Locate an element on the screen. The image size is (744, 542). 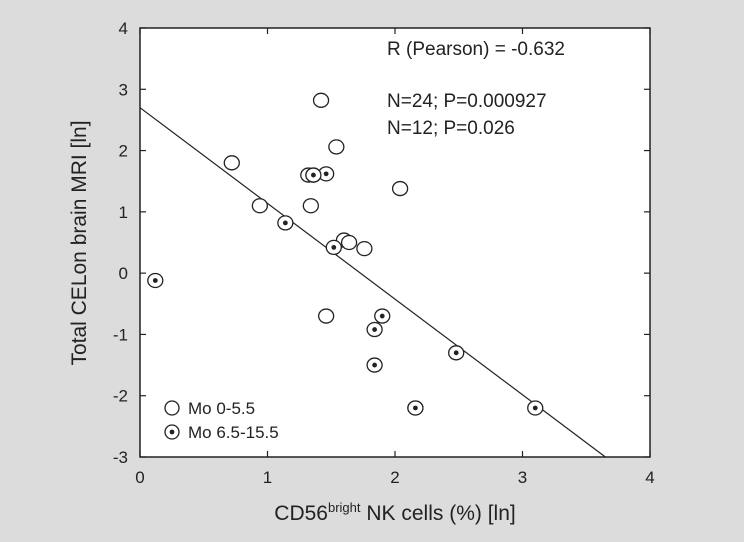
stats-annotation-1: N=24; P=0.000927 is located at coordinates (467, 101).